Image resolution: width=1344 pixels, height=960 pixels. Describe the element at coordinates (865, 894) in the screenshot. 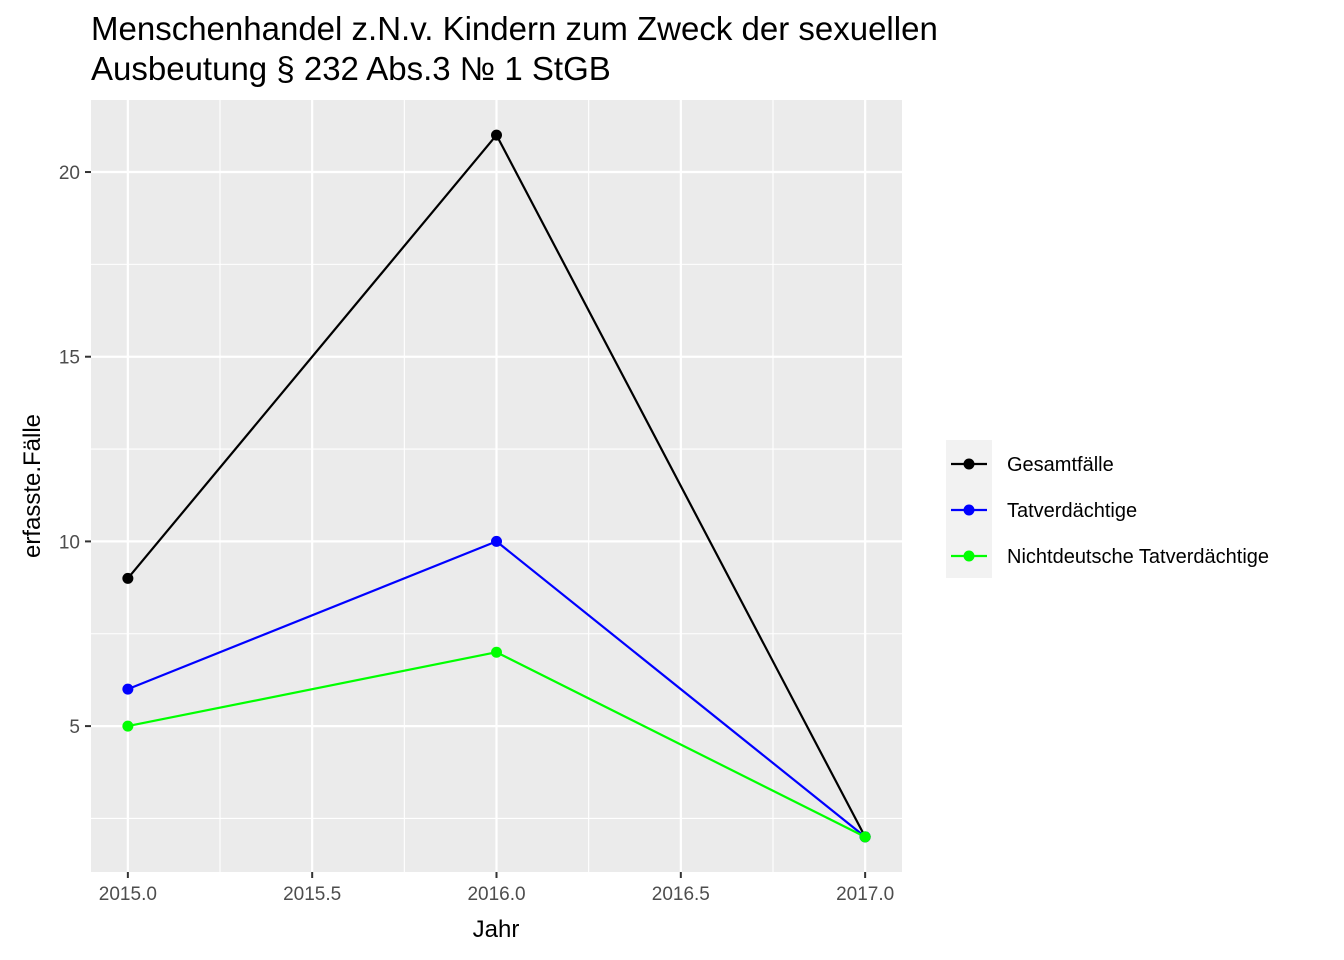

I see `x-tick-label: 2017.0` at that location.